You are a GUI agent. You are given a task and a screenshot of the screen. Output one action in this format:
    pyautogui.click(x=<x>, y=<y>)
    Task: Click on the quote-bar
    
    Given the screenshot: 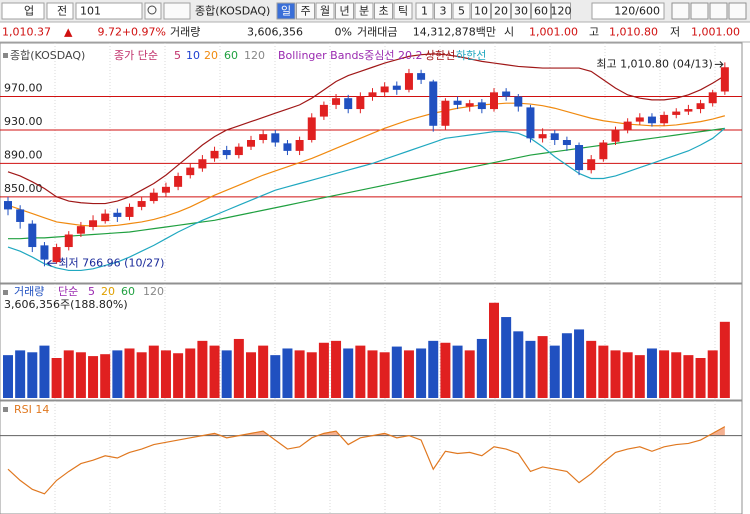 What is the action you would take?
    pyautogui.click(x=375, y=32)
    